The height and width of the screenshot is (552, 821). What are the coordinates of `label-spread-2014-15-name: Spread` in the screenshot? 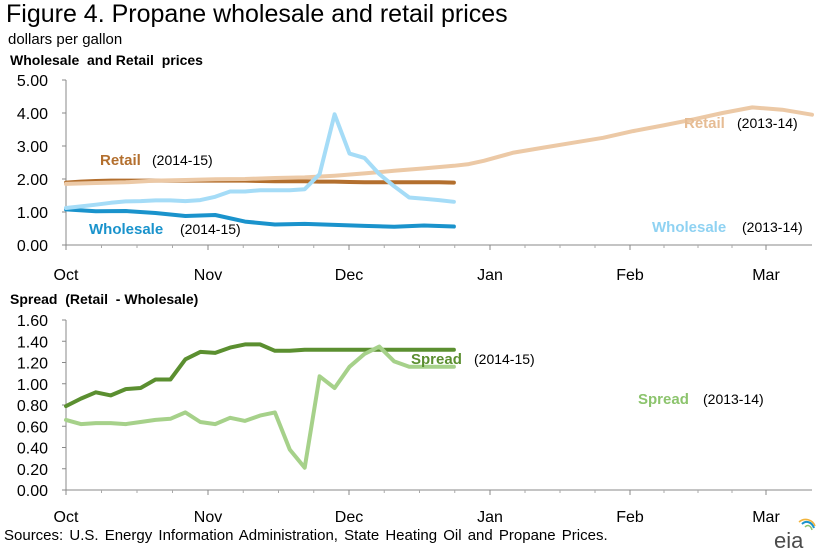 It's located at (436, 359).